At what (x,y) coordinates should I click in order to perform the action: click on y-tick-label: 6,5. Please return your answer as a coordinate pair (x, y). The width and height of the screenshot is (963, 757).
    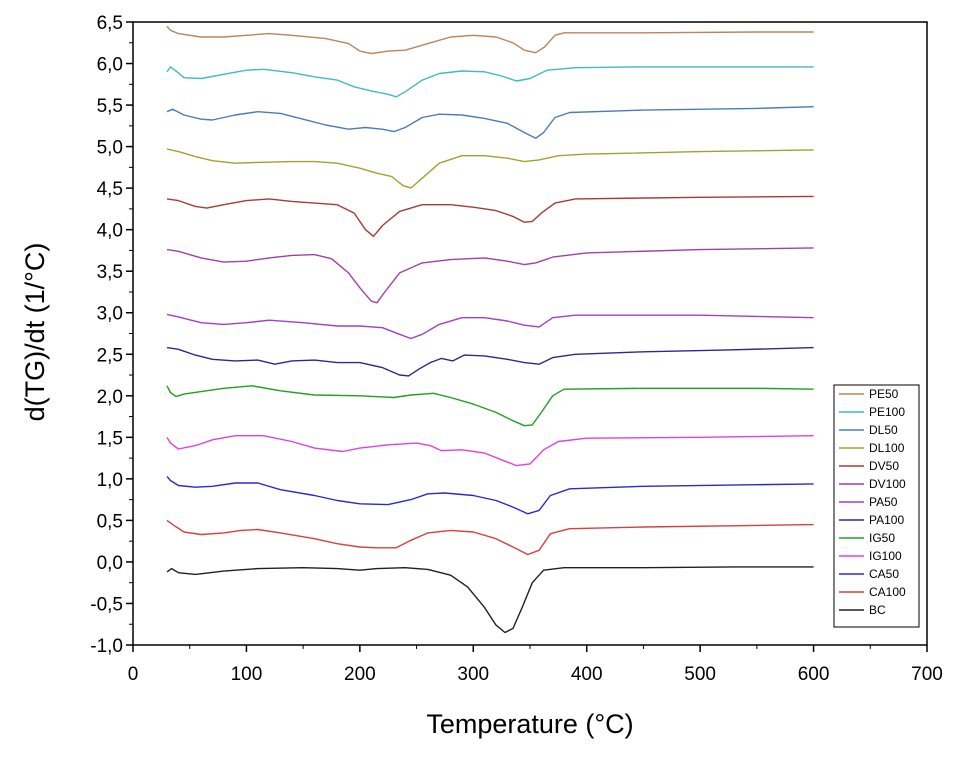
    Looking at the image, I should click on (110, 23).